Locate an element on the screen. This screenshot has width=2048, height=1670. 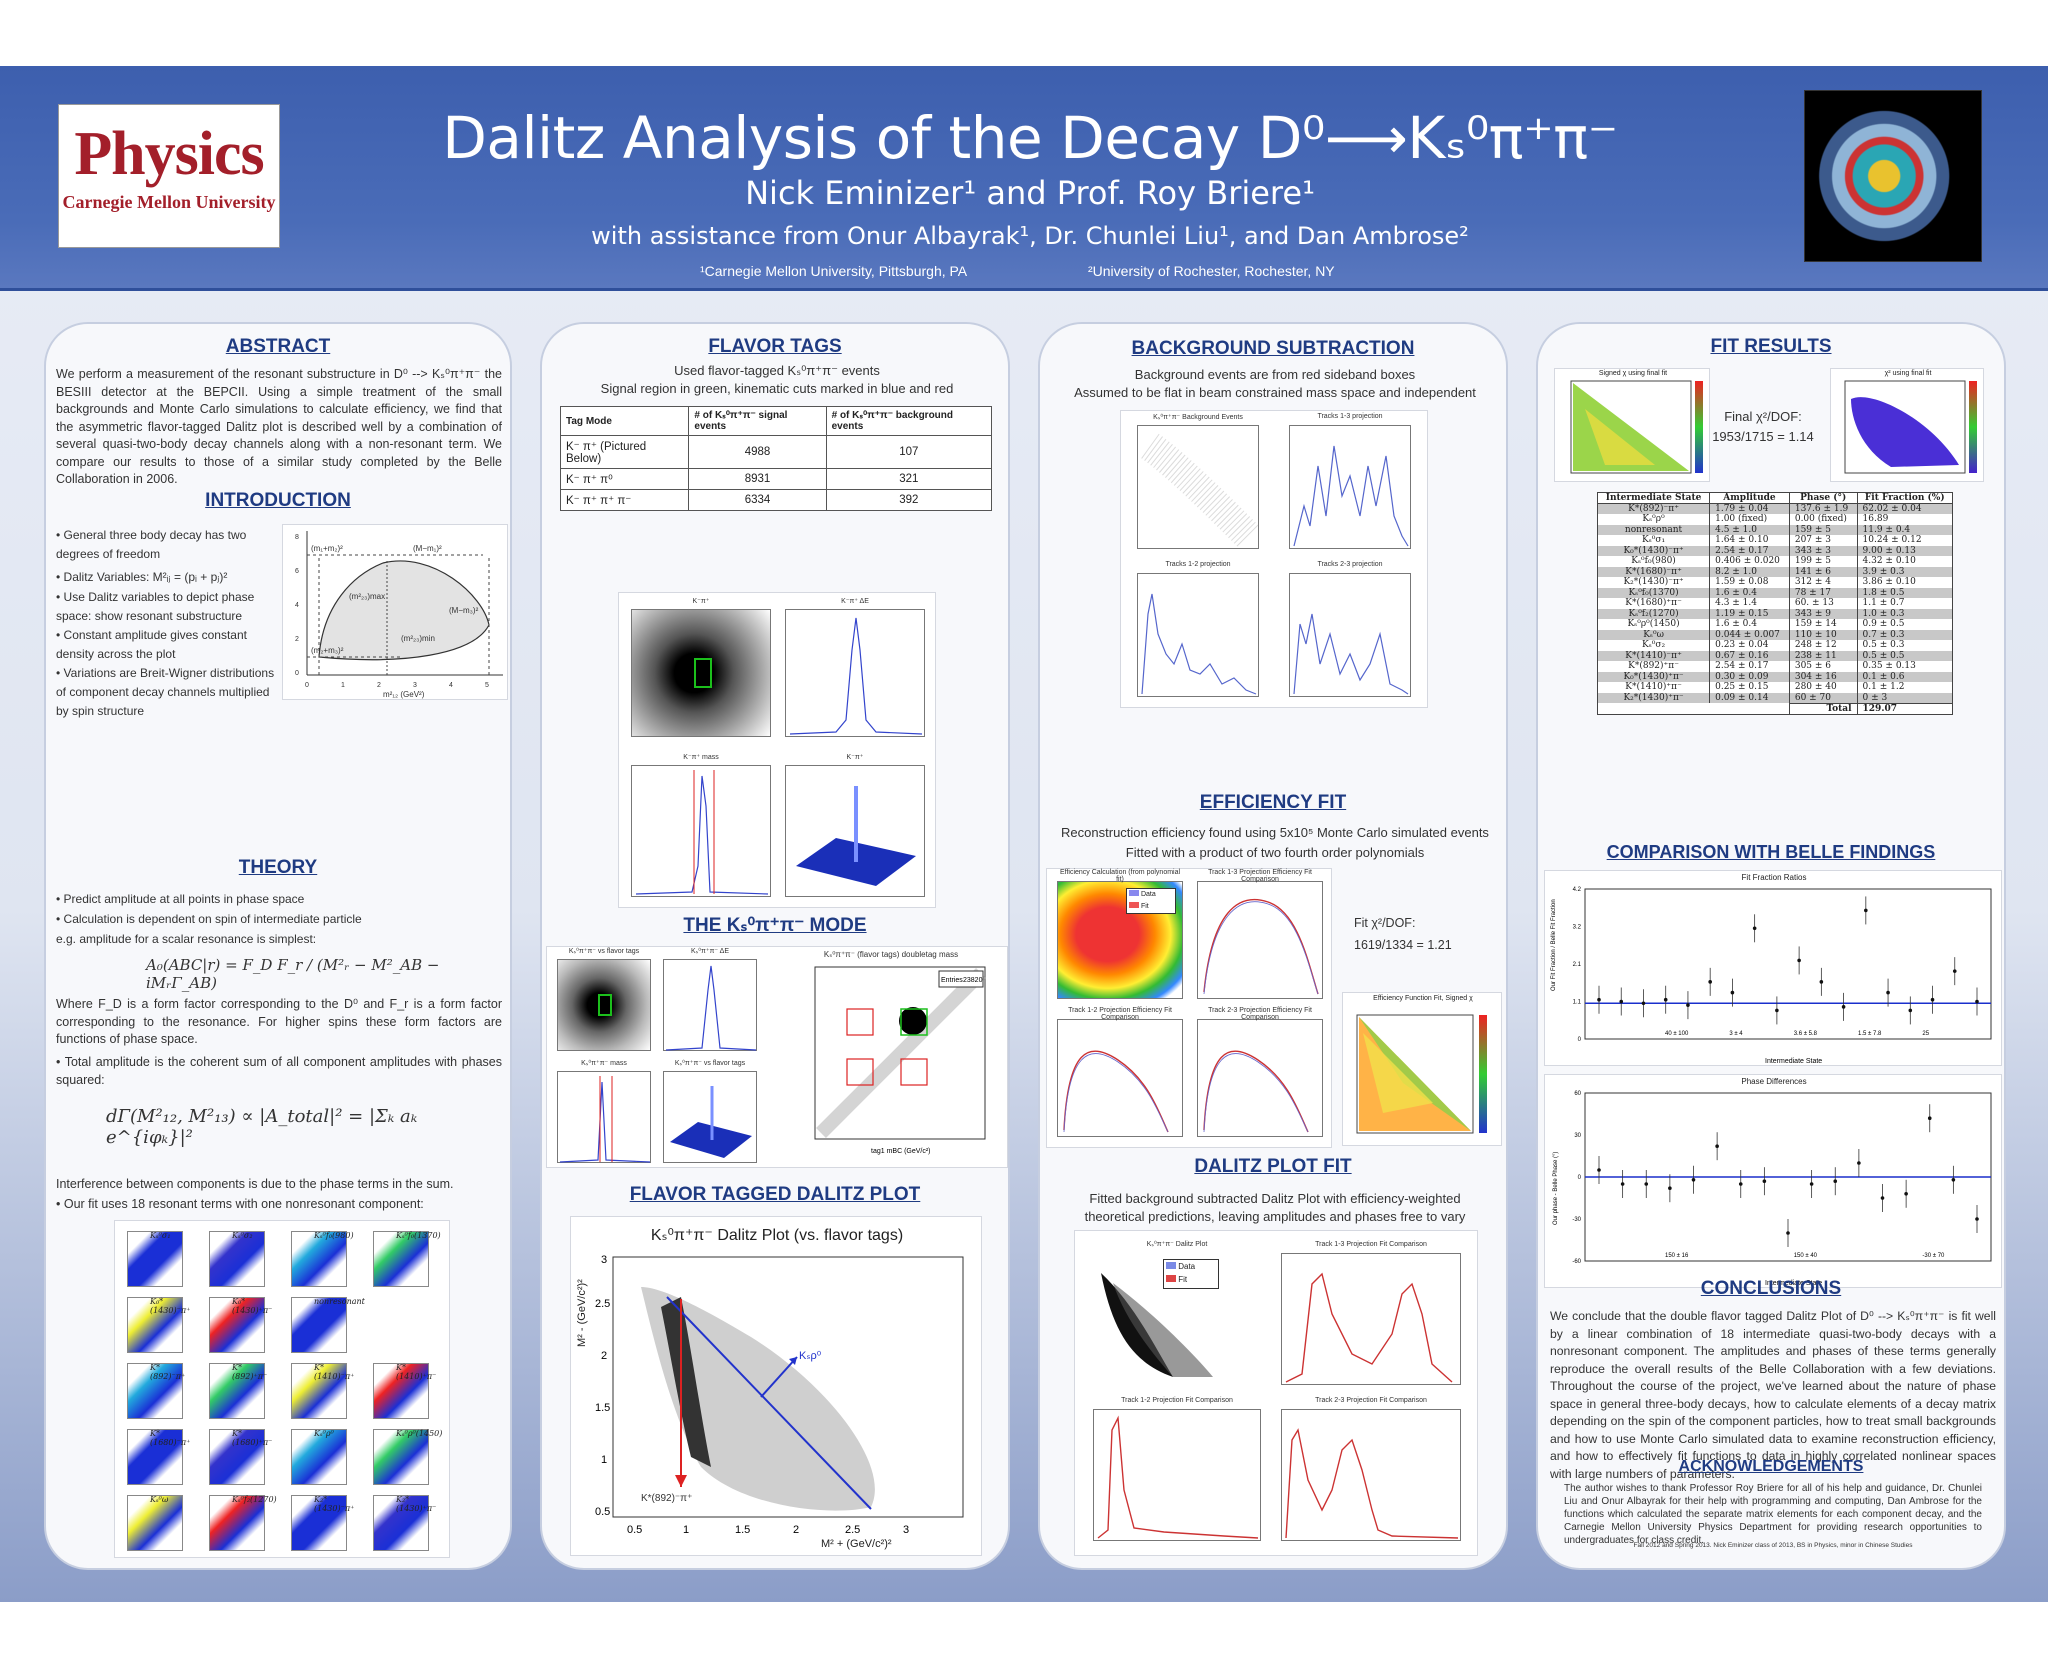
chart1-xlabel: Intermediate State is located at coordinates (1793, 1061).